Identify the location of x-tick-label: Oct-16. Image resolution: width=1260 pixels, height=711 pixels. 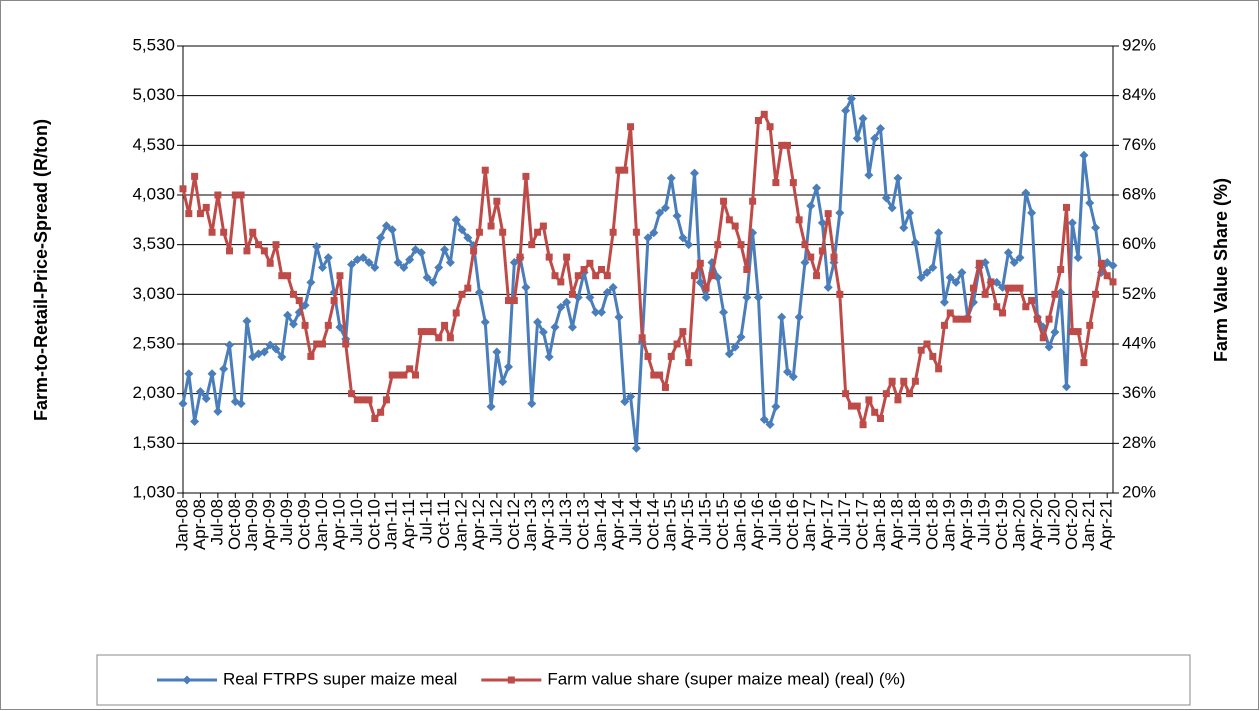
(792, 524).